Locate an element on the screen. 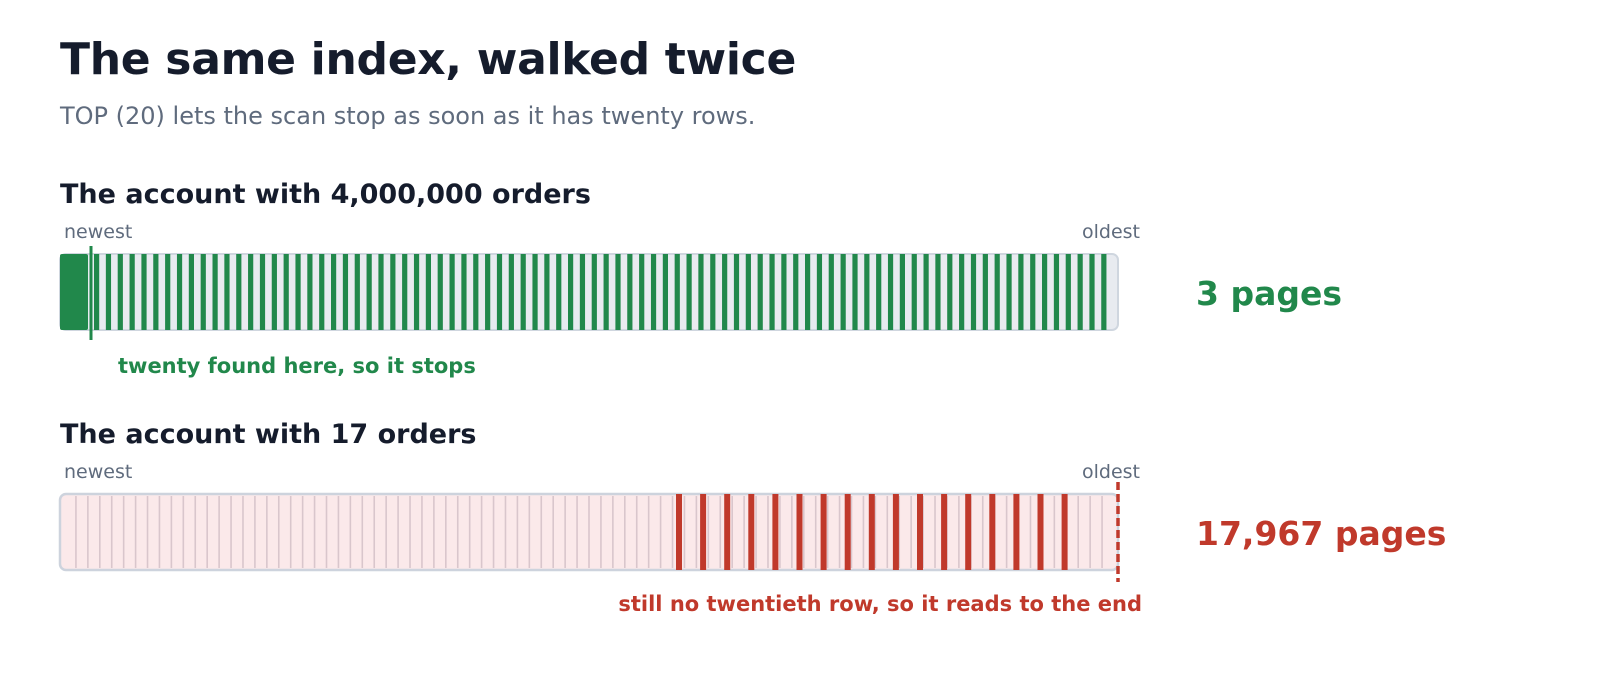  page-title: The same index, walked twice is located at coordinates (428, 59).